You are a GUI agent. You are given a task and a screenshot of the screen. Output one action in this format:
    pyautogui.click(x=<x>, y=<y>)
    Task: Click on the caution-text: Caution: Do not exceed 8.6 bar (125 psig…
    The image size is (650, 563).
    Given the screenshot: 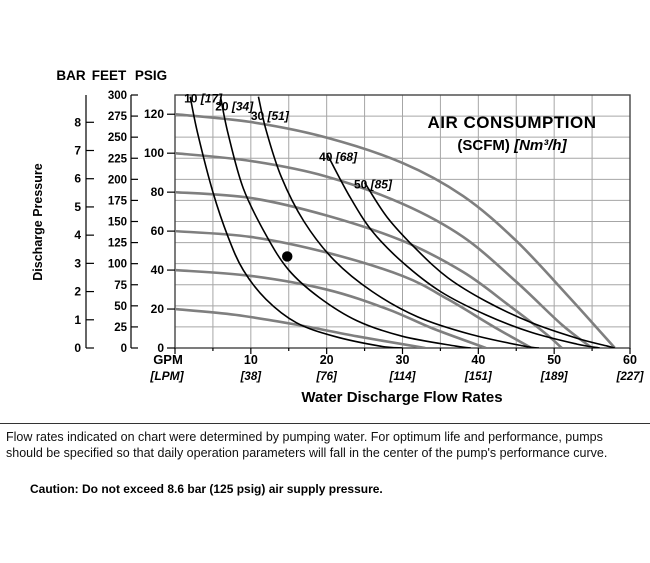 What is the action you would take?
    pyautogui.click(x=206, y=489)
    